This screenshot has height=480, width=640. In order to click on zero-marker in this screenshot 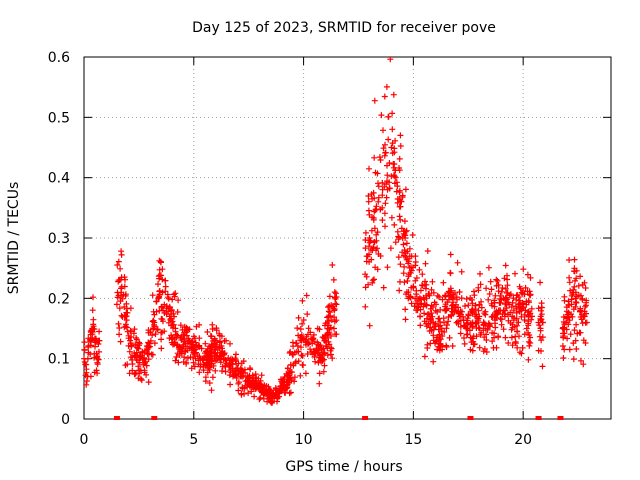, I will do `click(538, 418)`.